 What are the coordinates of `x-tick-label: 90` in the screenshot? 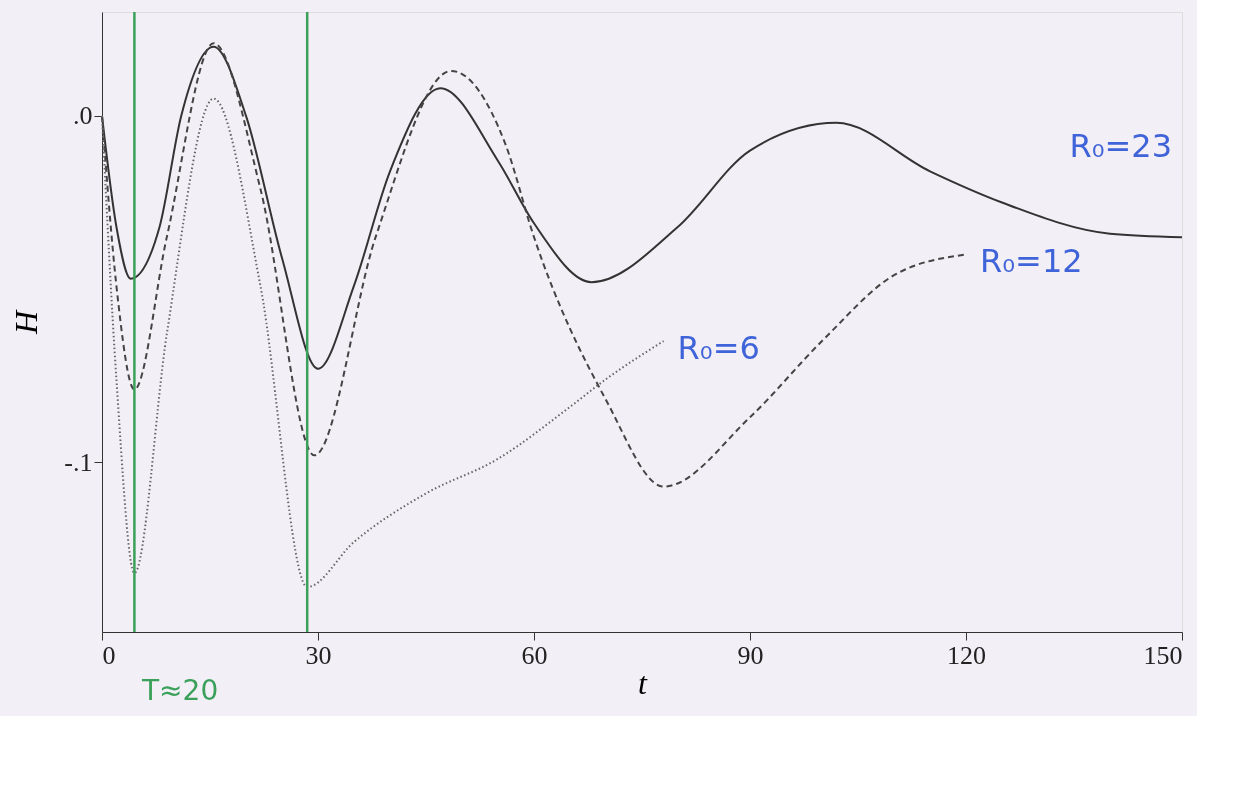 It's located at (750, 655).